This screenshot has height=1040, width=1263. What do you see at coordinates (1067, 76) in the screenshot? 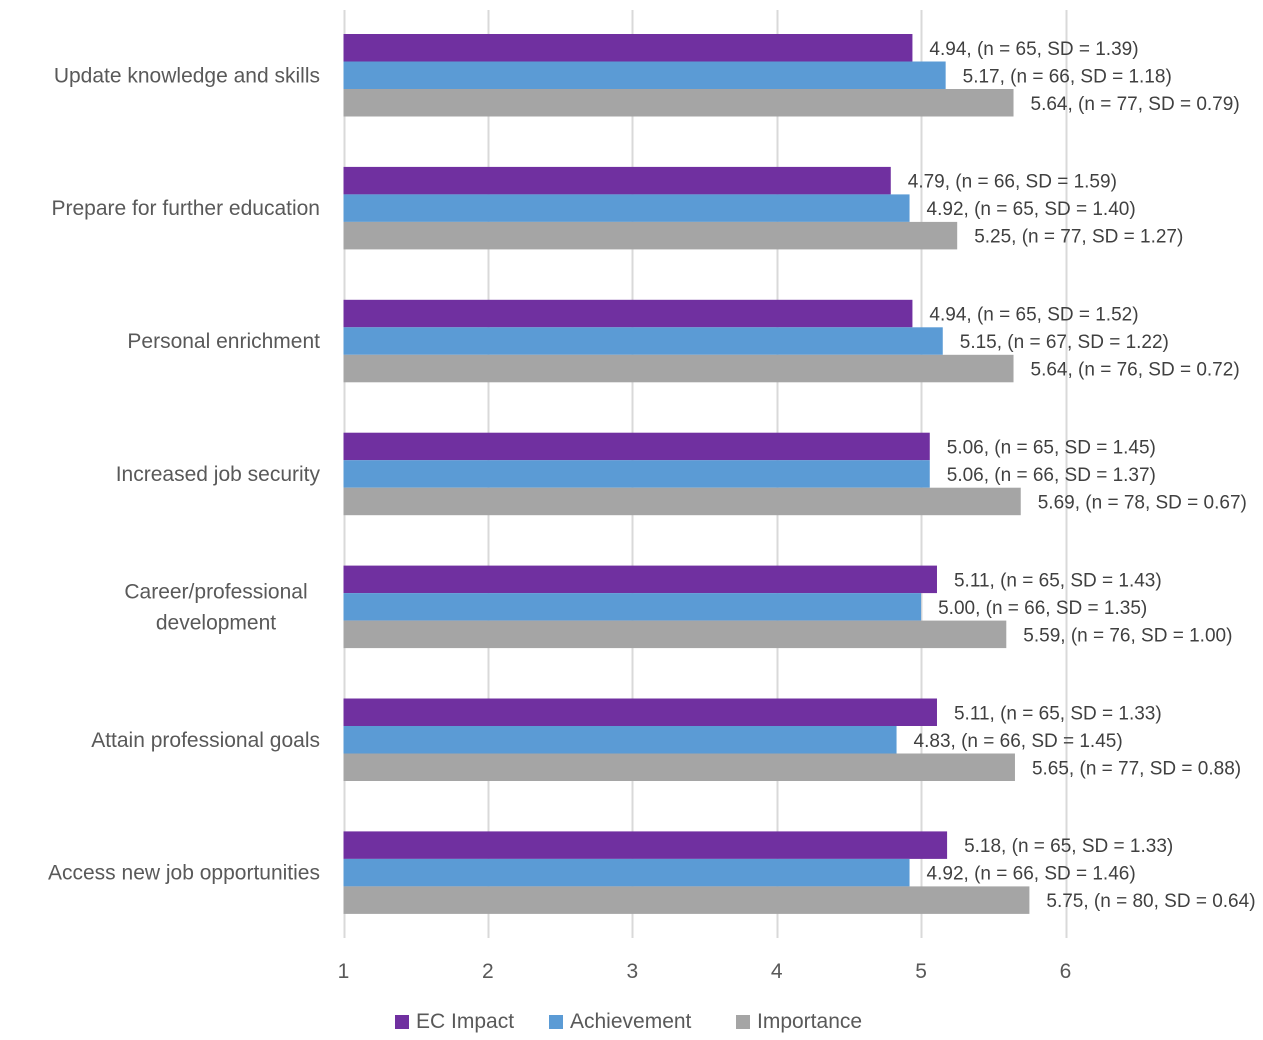
I see `data-label: 5.17, (n = 66, SD = 1.18)` at bounding box center [1067, 76].